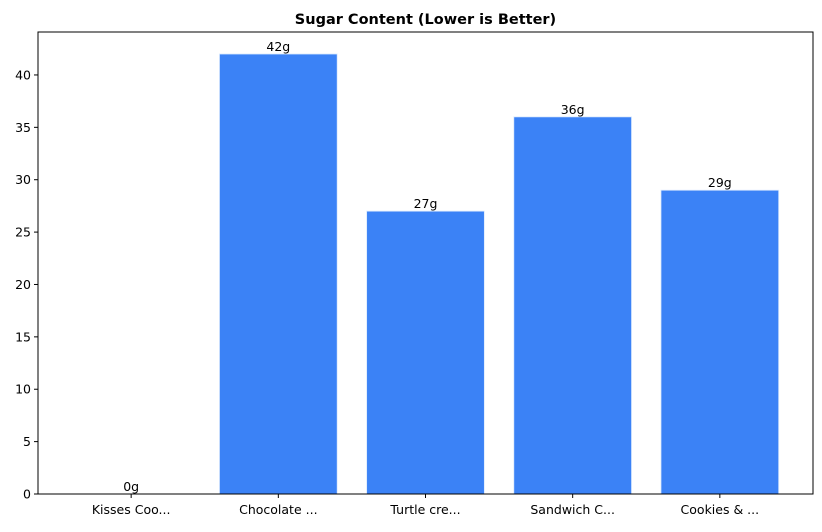 This screenshot has height=532, width=822. I want to click on y-tick-label: 40, so click(23, 74).